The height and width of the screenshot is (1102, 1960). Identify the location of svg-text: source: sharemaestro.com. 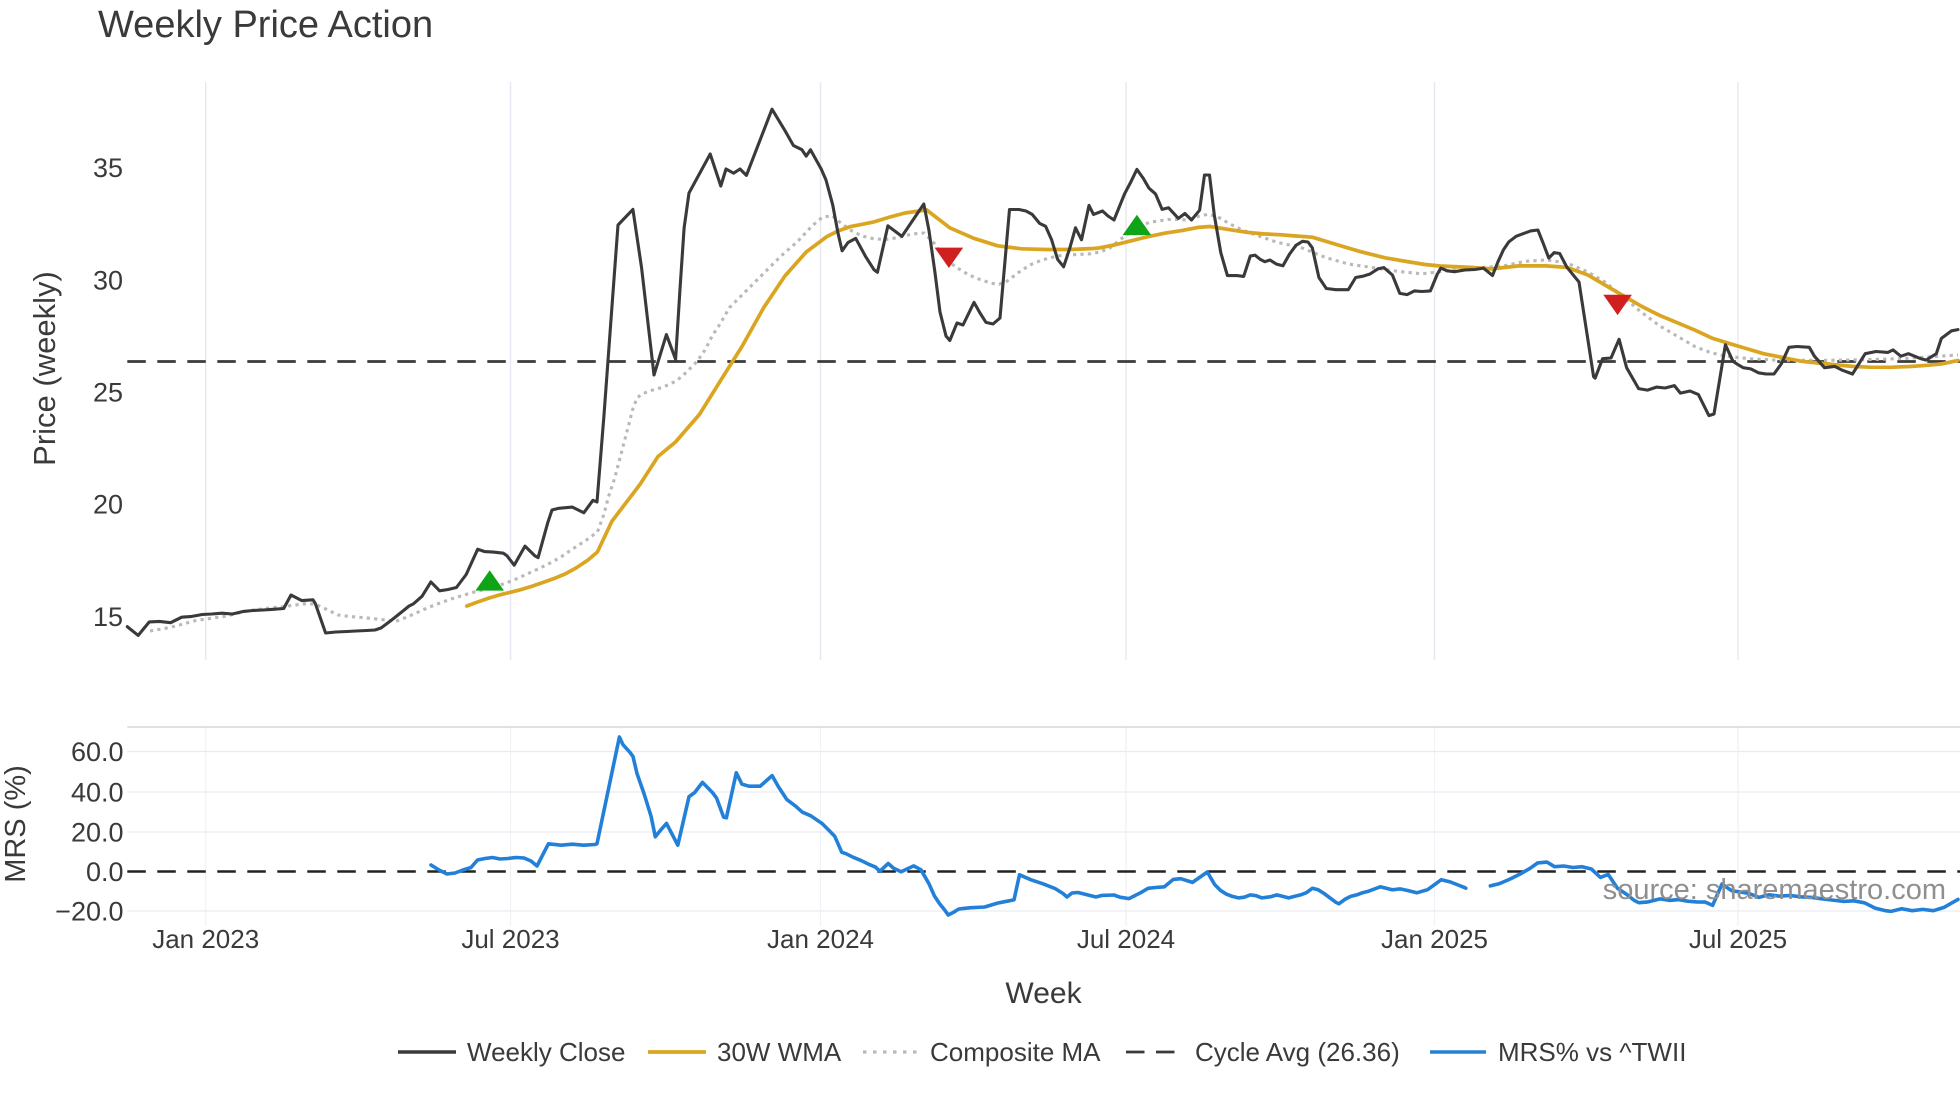
(1774, 890).